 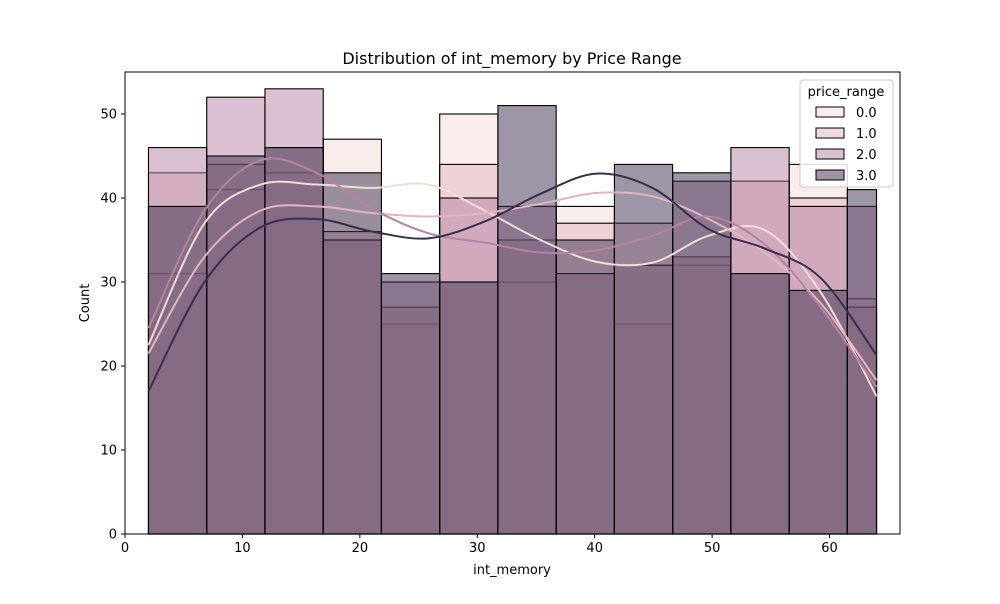 I want to click on legend-label-3.0: 3.0, so click(x=866, y=176).